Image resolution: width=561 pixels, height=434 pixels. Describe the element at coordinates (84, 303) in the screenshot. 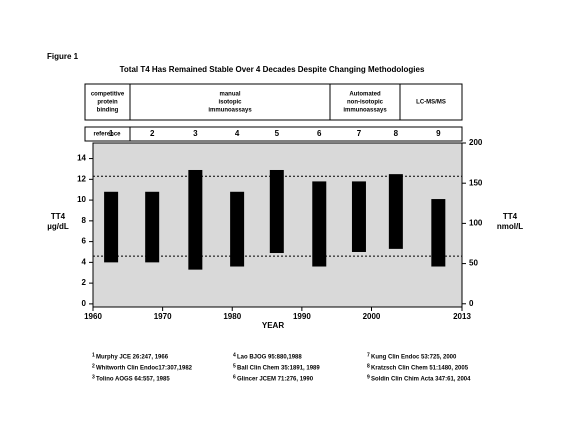

I see `y-tick-label: 0` at that location.